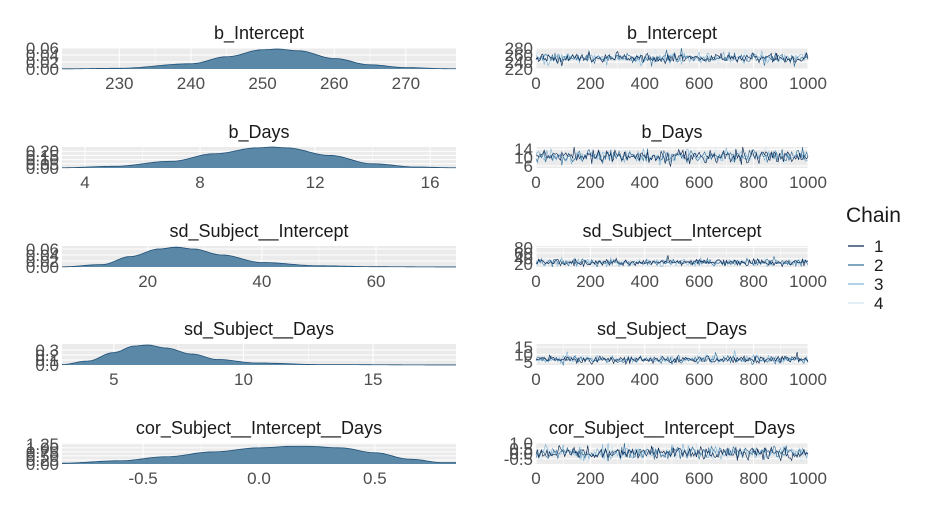 The width and height of the screenshot is (936, 509). I want to click on x-tick-label: -0.5, so click(142, 478).